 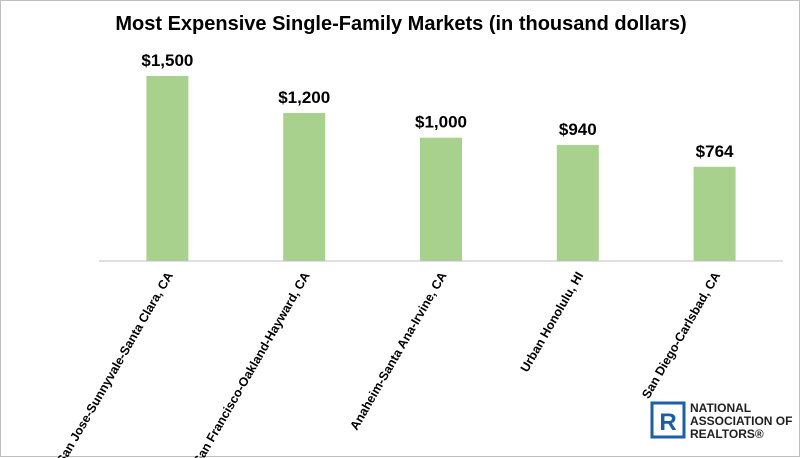 What do you see at coordinates (681, 336) in the screenshot?
I see `category-label-4: San Diego-Carlsbad, CA` at bounding box center [681, 336].